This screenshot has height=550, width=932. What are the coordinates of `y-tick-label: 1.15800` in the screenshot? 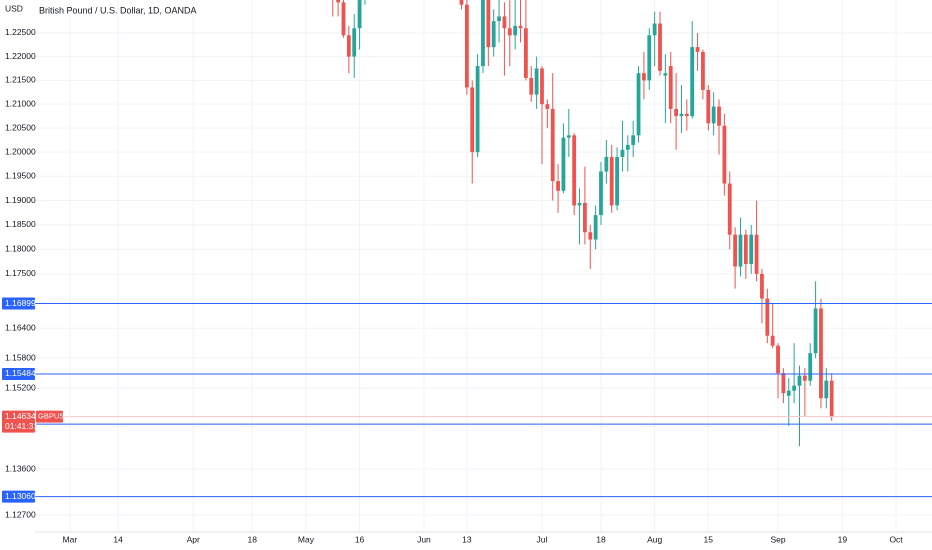 It's located at (20, 357).